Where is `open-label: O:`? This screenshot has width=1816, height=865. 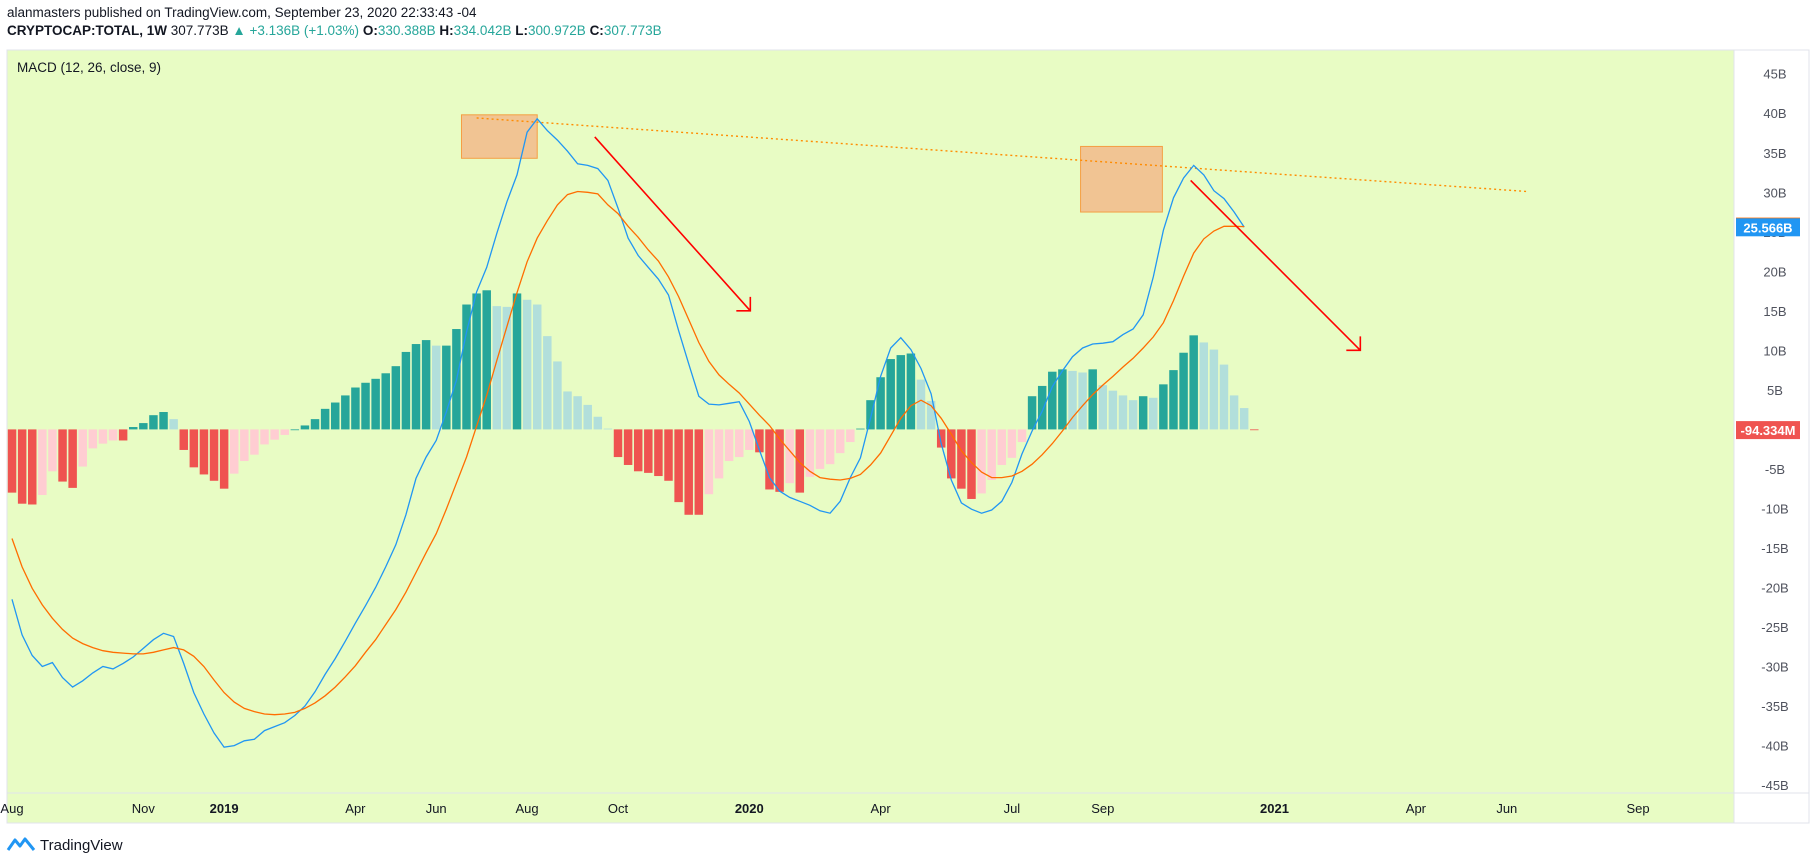 open-label: O: is located at coordinates (370, 30).